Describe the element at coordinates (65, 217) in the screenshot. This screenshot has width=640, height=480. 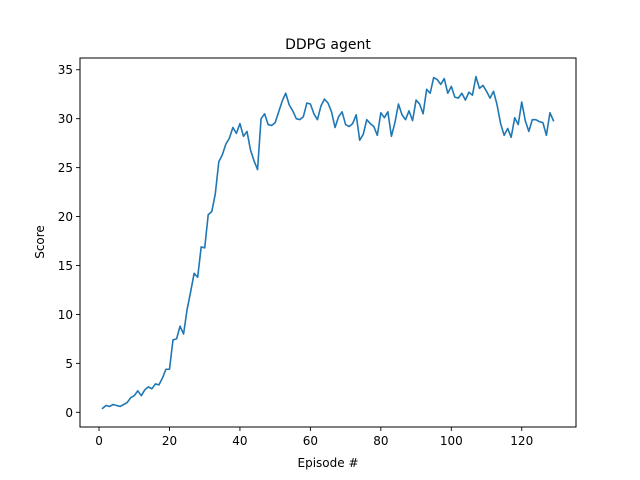
I see `y-tick-label: 20` at that location.